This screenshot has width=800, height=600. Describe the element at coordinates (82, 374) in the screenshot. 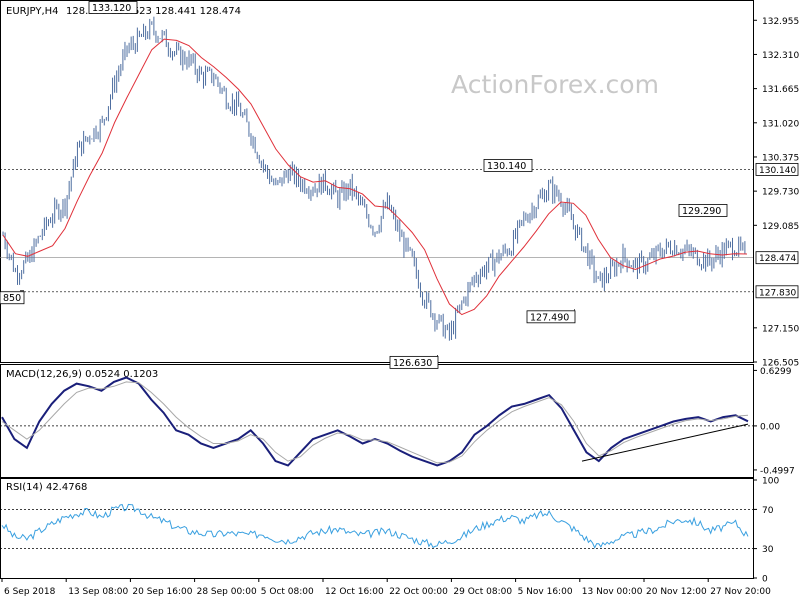

I see `macd-title: MACD(12,26,9) 0.0524 0.1203` at that location.